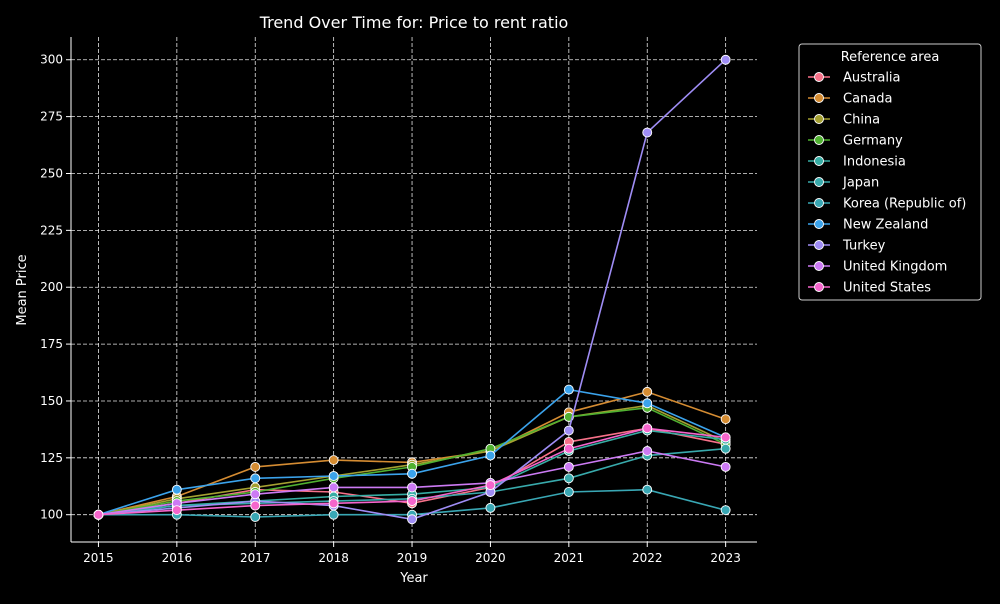  What do you see at coordinates (333, 558) in the screenshot?
I see `x-tick-label: 2018` at bounding box center [333, 558].